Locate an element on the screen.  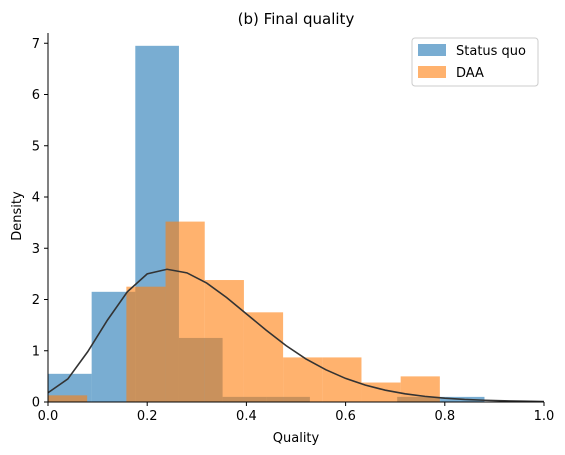
y-tick-label-2: 2 is located at coordinates (36, 300).